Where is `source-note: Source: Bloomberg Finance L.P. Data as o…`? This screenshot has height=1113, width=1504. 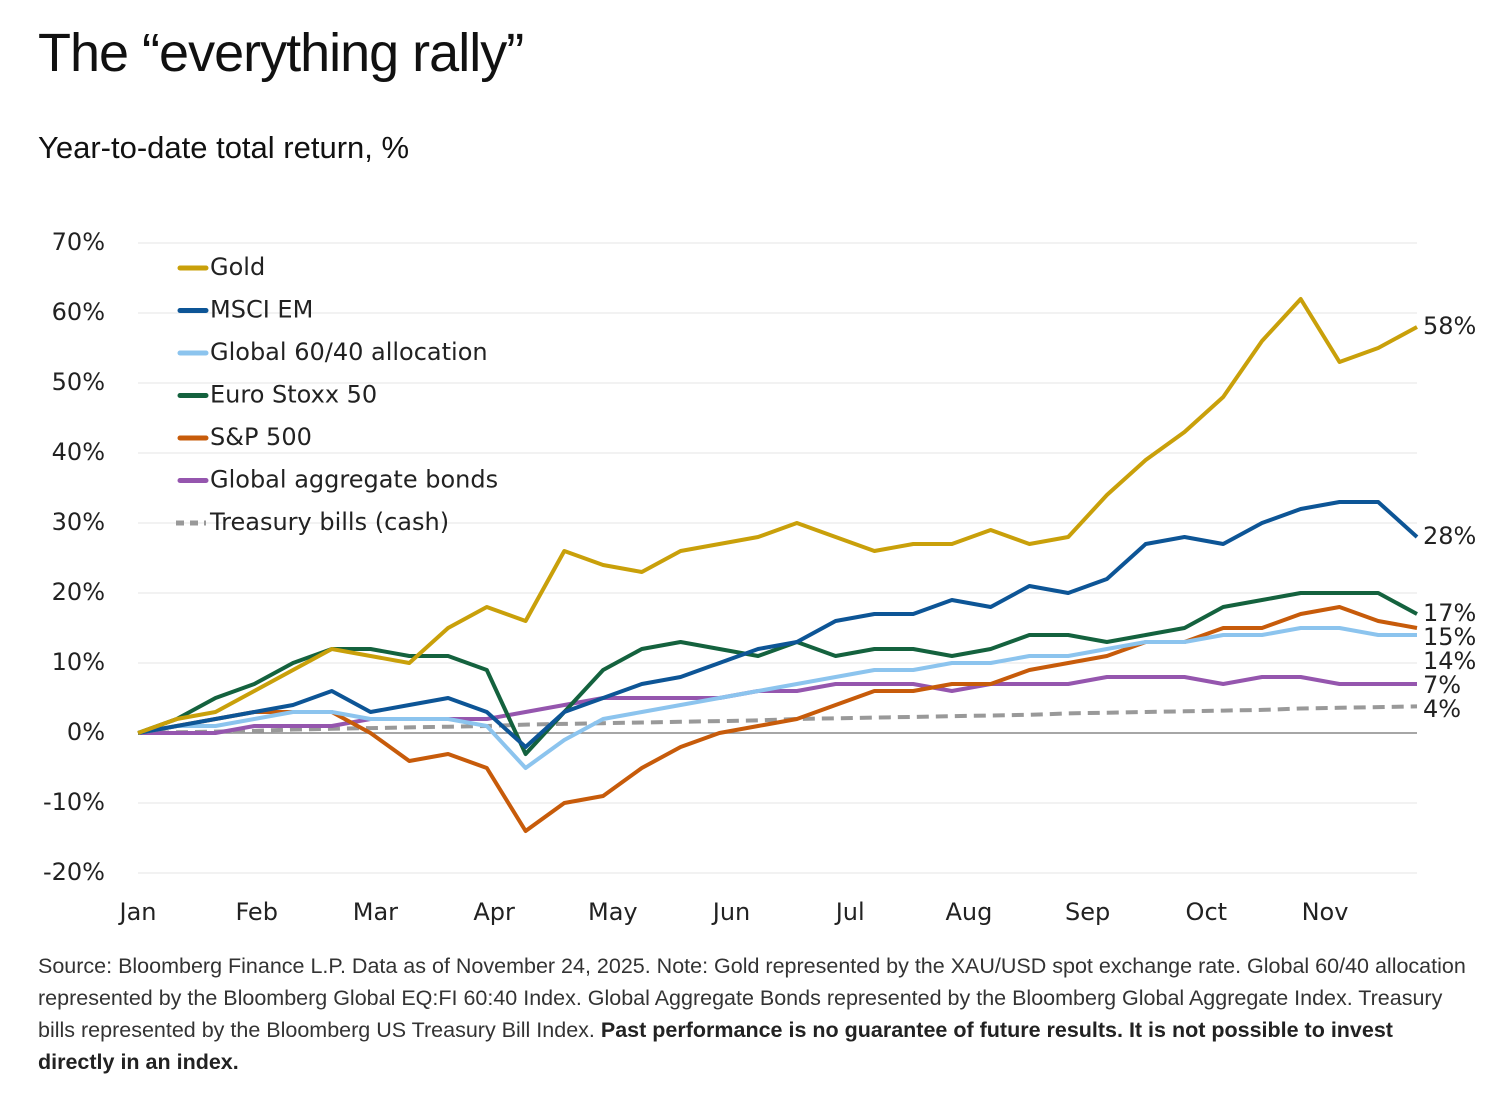 source-note: Source: Bloomberg Finance L.P. Data as o… is located at coordinates (752, 998).